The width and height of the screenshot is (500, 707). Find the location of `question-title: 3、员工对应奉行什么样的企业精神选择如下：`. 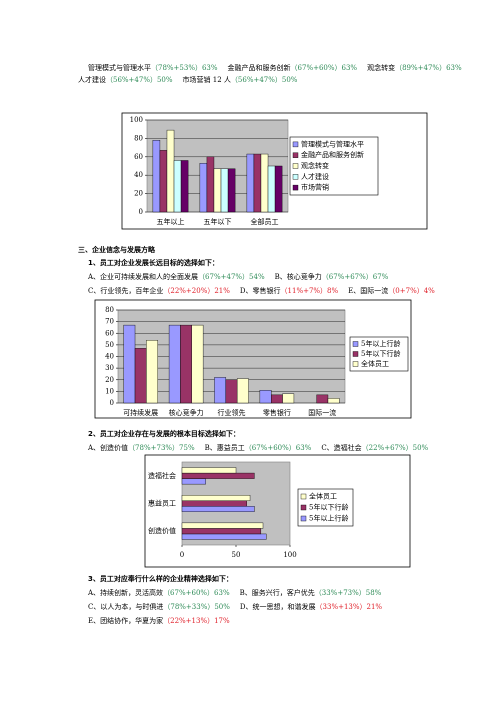

question-title: 3、员工对应奉行什么样的企业精神选择如下： is located at coordinates (160, 579).